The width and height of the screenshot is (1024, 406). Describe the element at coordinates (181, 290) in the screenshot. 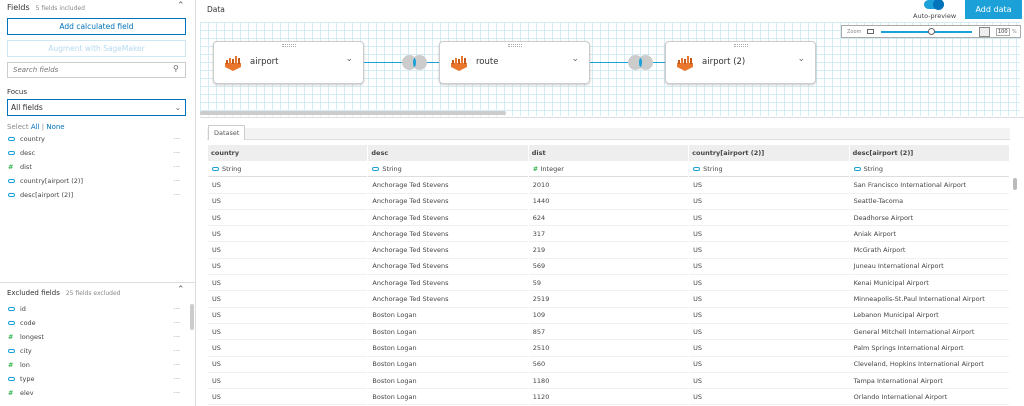

I see `collapse-excluded-icon: ⌃` at that location.